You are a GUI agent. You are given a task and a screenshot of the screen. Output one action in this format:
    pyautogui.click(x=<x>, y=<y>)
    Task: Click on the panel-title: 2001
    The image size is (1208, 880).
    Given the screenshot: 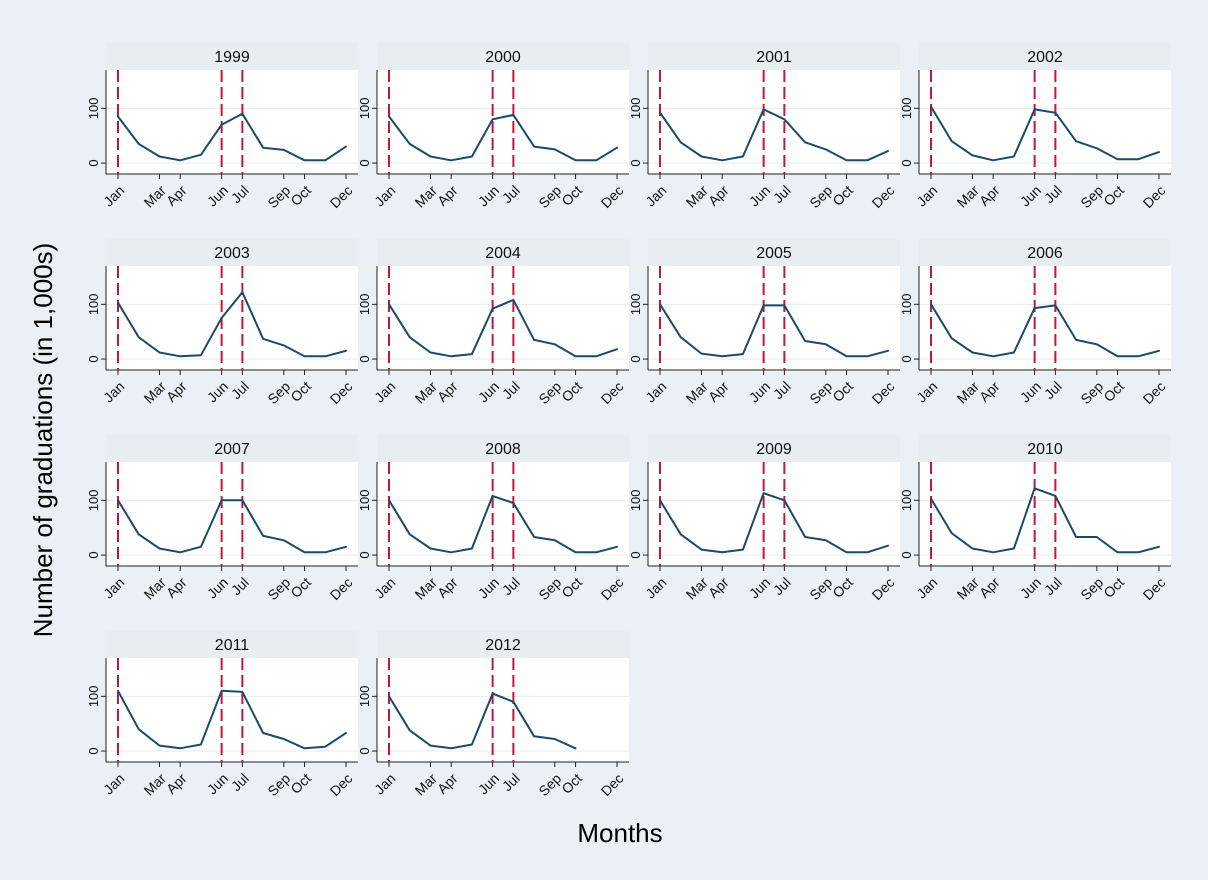 What is the action you would take?
    pyautogui.click(x=774, y=57)
    